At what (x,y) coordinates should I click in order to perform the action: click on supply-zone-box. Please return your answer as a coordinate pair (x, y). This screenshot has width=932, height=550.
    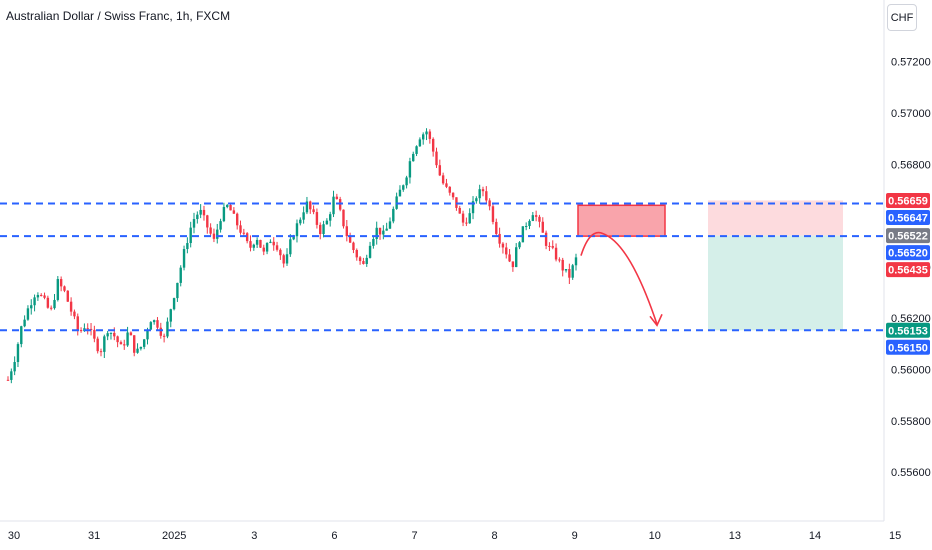
    Looking at the image, I should click on (621, 220).